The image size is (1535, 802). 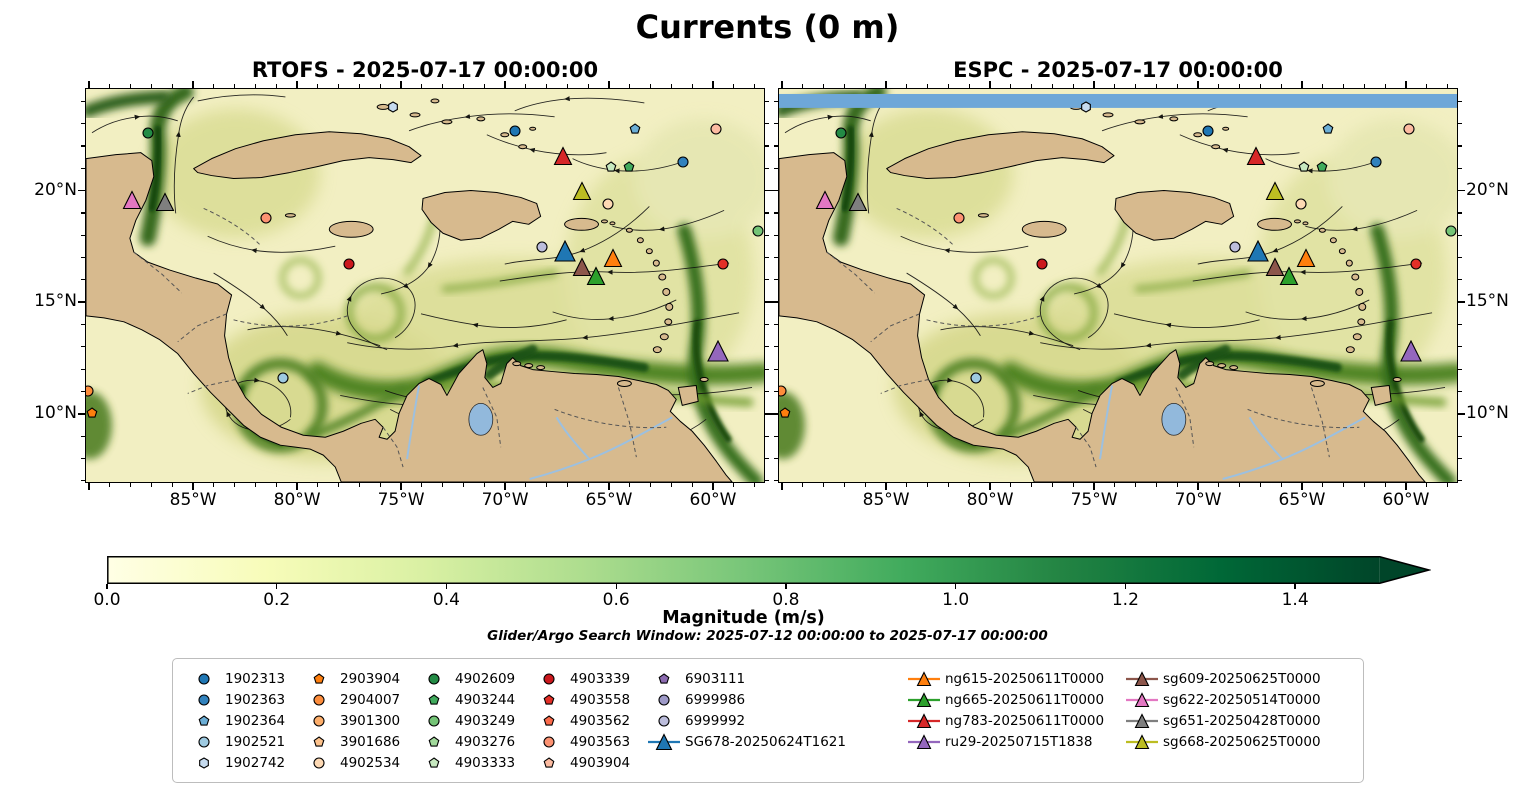 I want to click on lon-tick-label: 70°W, so click(x=1198, y=500).